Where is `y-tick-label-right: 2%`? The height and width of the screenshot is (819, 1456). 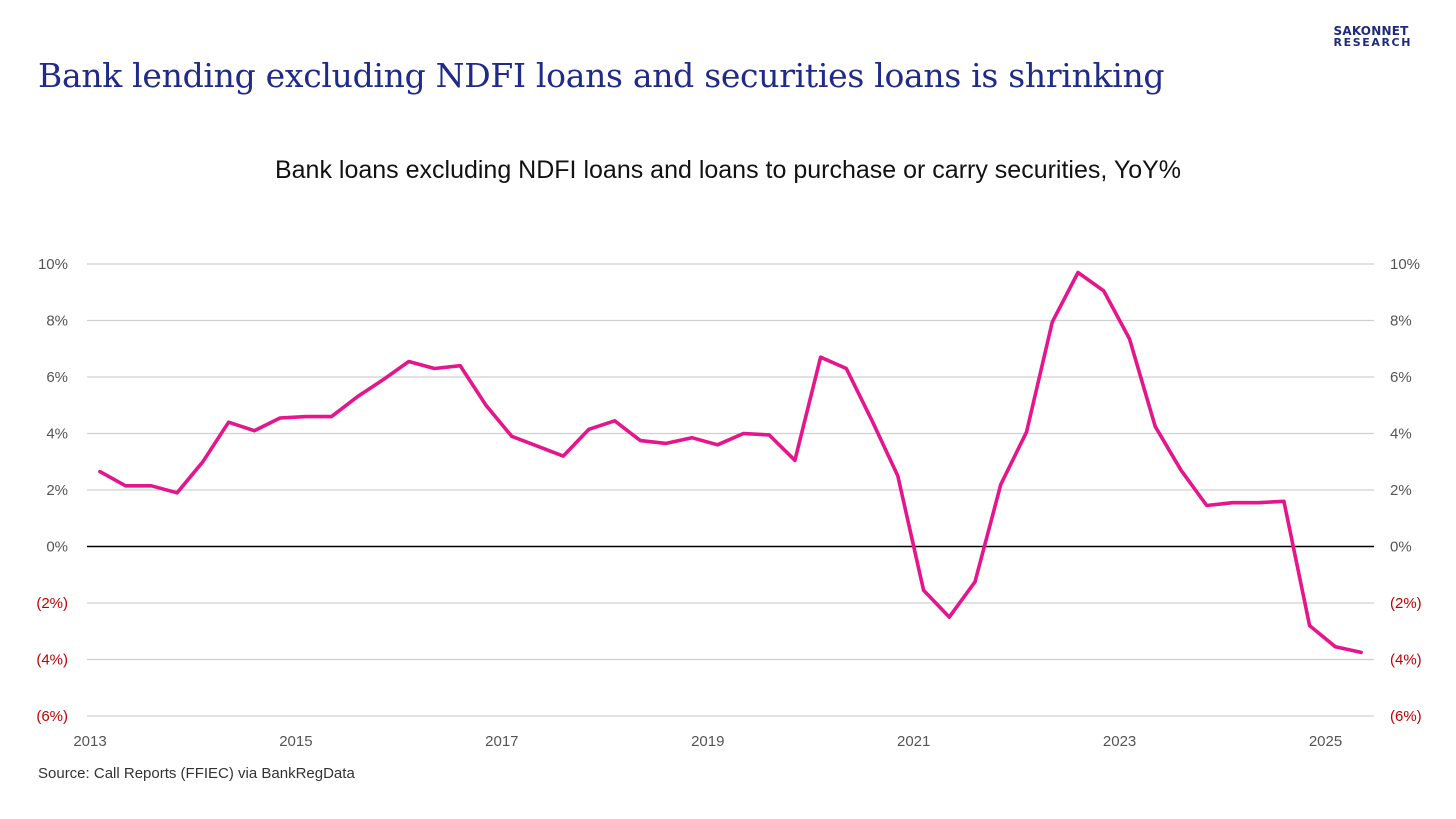 y-tick-label-right: 2% is located at coordinates (1401, 490).